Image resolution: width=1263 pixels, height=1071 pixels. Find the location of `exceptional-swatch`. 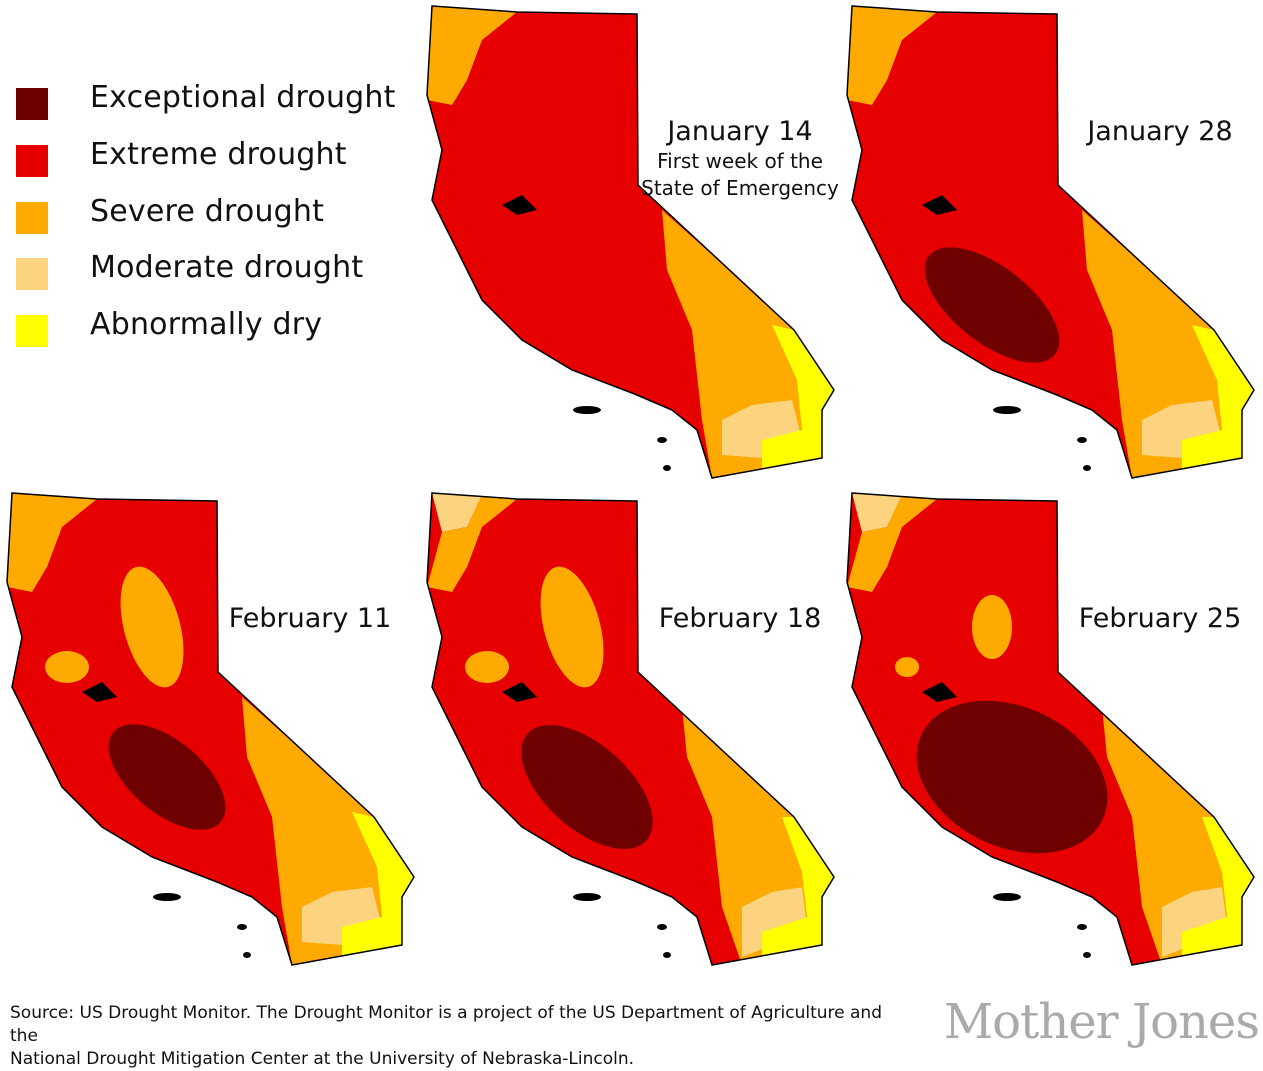

exceptional-swatch is located at coordinates (32, 104).